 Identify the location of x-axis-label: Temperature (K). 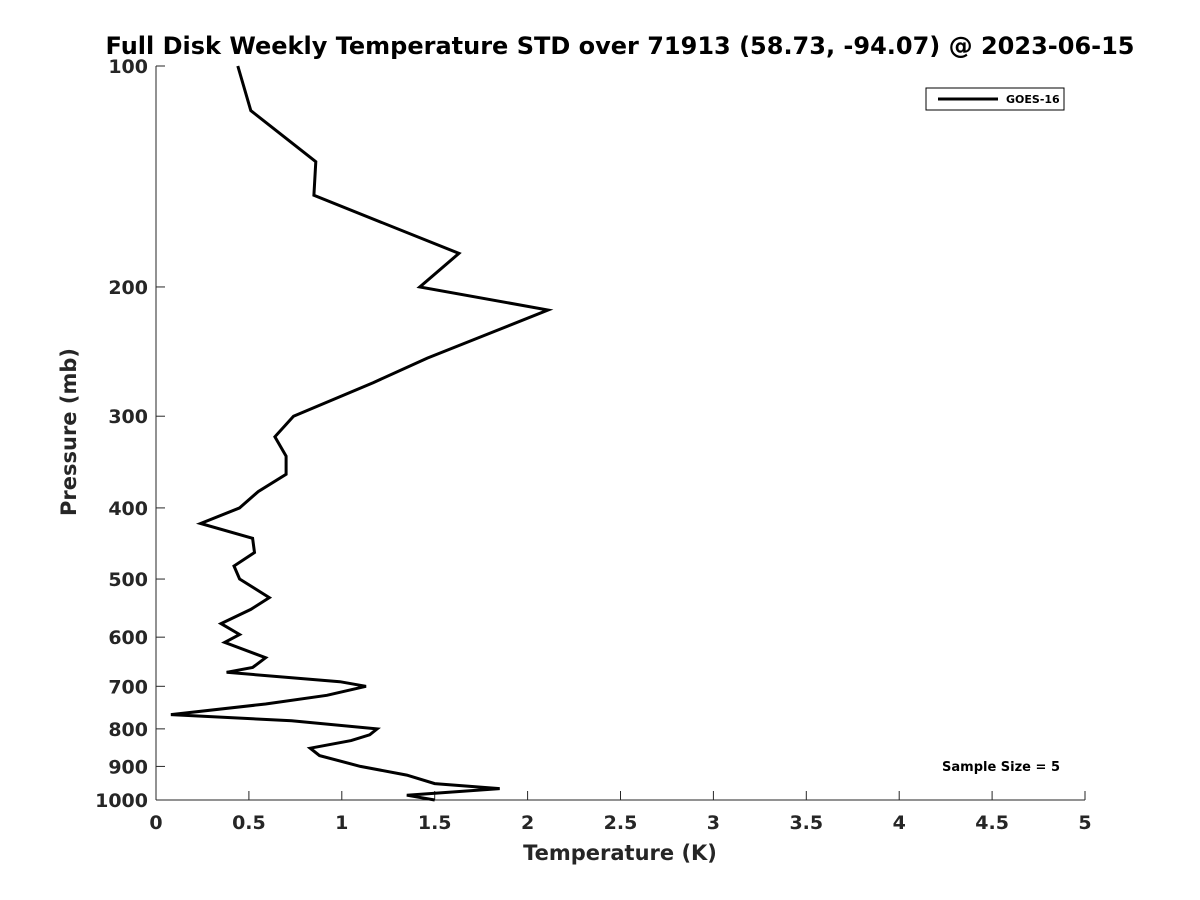
(620, 853).